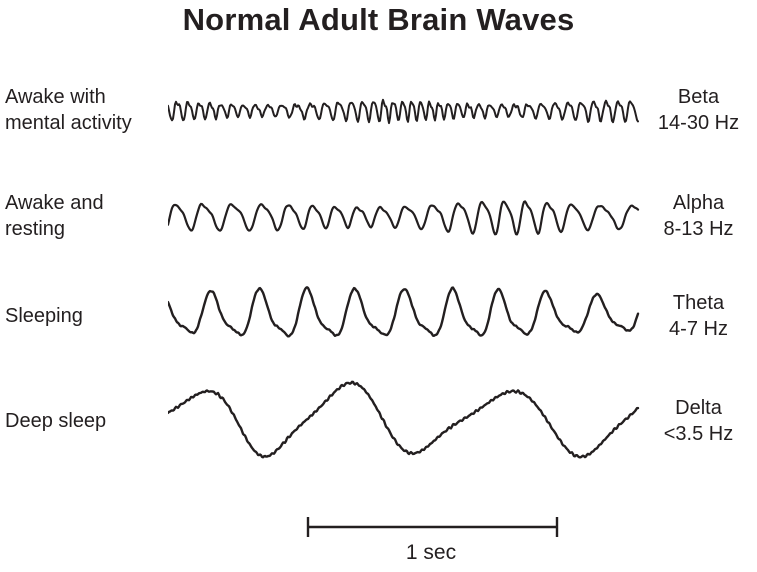 The width and height of the screenshot is (757, 572). I want to click on beta-wave-trace, so click(403, 111).